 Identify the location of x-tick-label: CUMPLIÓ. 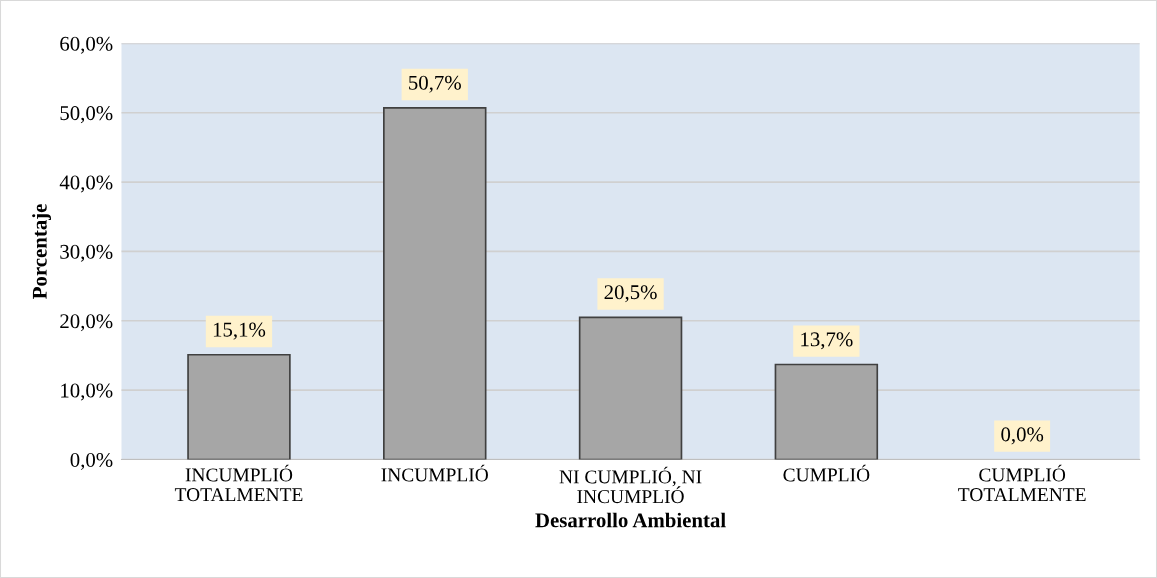
(826, 473).